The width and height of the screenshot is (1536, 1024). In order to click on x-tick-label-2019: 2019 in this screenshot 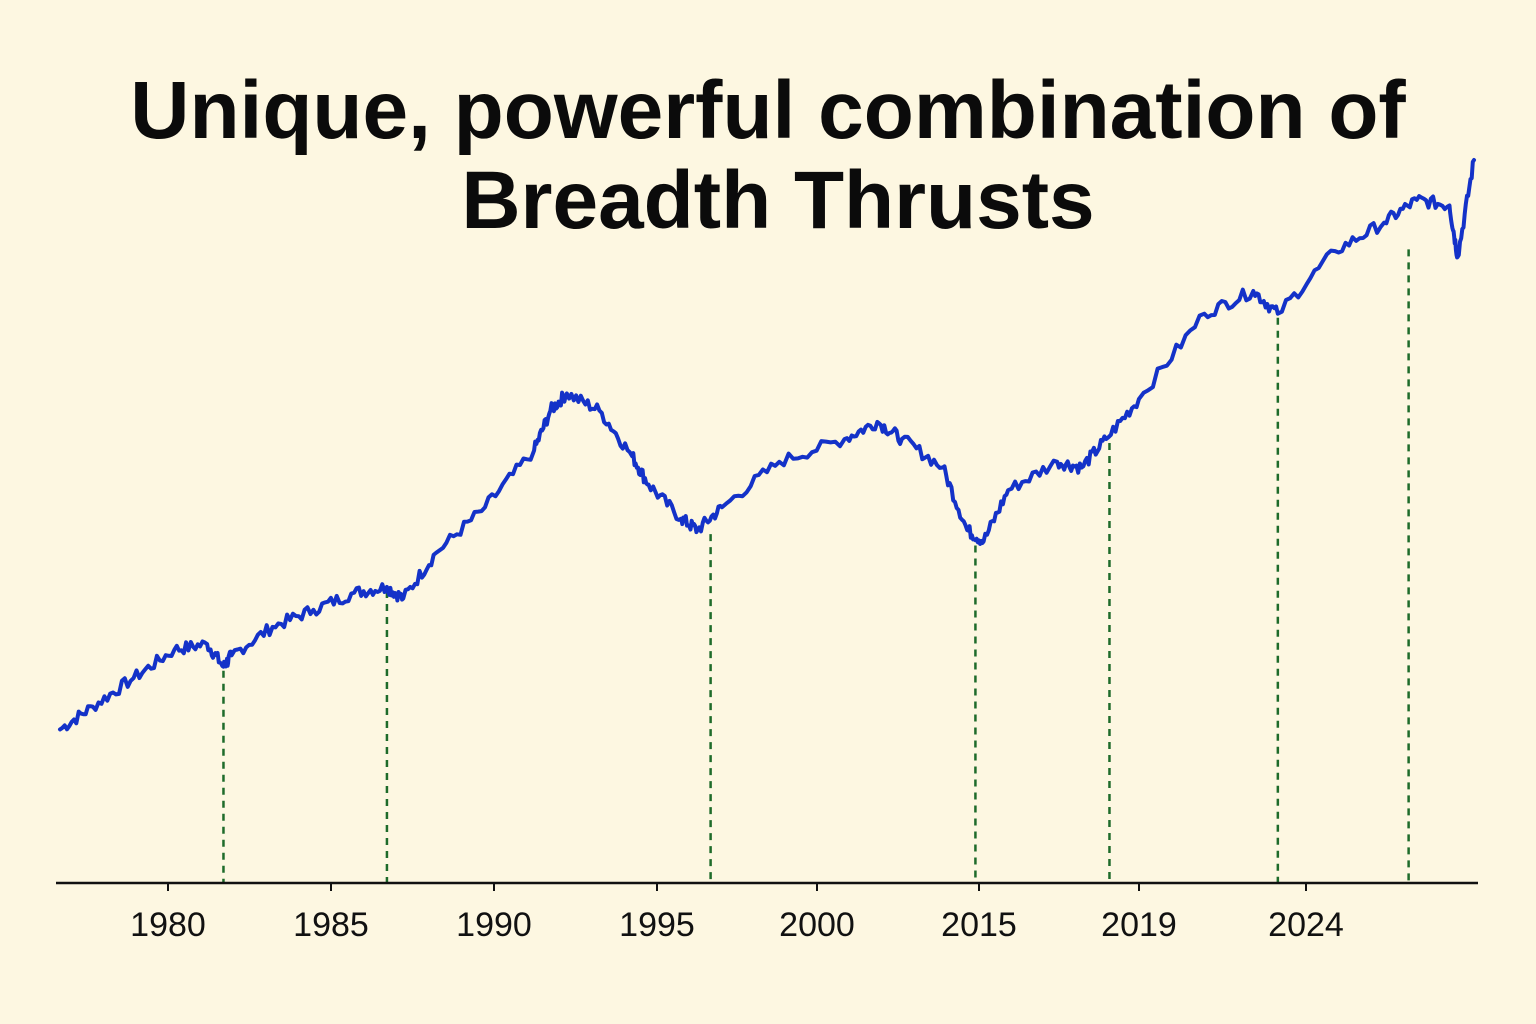, I will do `click(1139, 925)`.